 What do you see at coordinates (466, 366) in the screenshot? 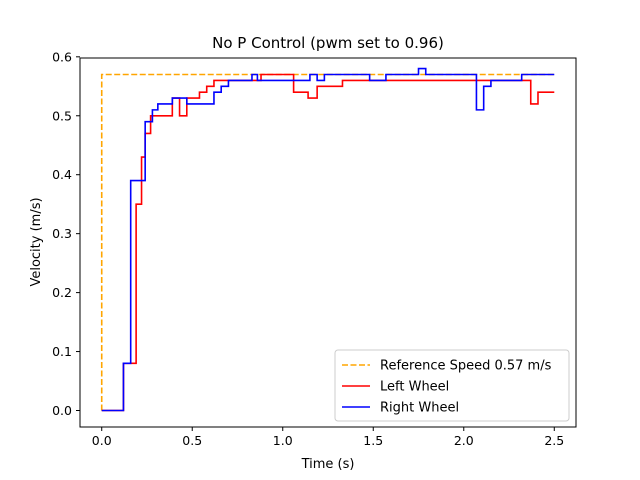
I see `legend-label: Reference Speed 0.57 m/s` at bounding box center [466, 366].